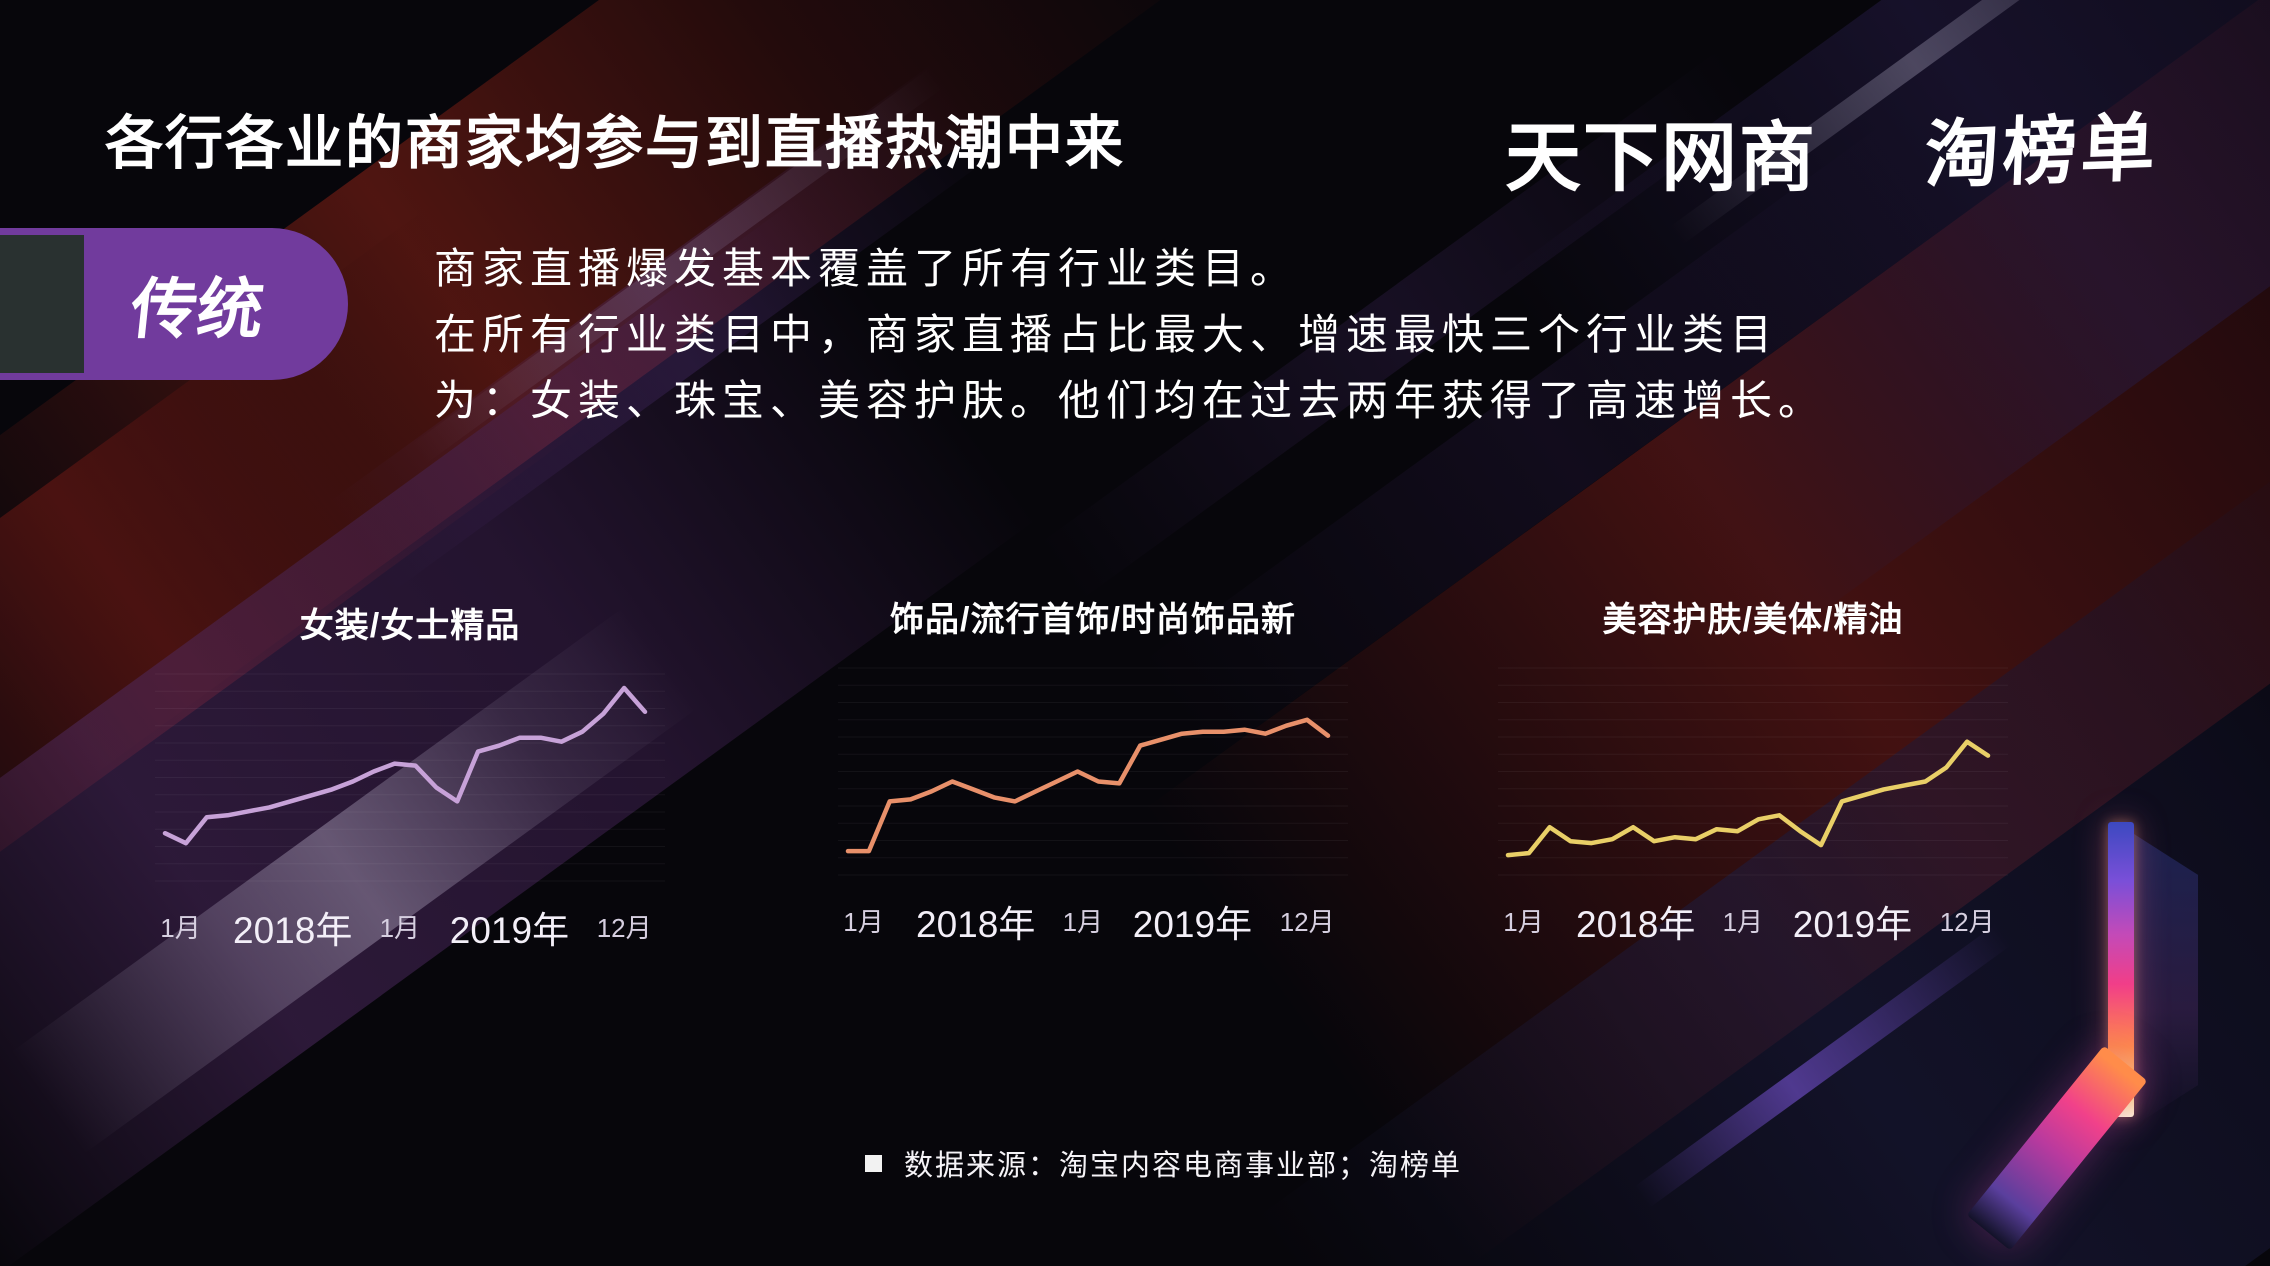  I want to click on chart-beauty: 美容护肤/美体/精油 1月 2018年 1月 2019年 12月, so click(1753, 768).